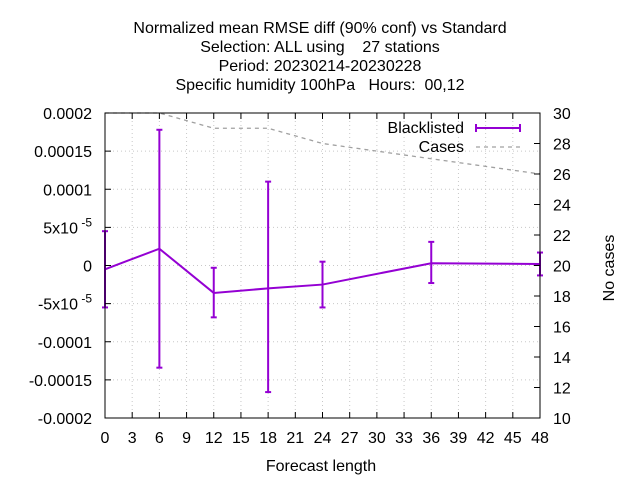  What do you see at coordinates (454, 138) in the screenshot?
I see `legend: Blacklisted Cases` at bounding box center [454, 138].